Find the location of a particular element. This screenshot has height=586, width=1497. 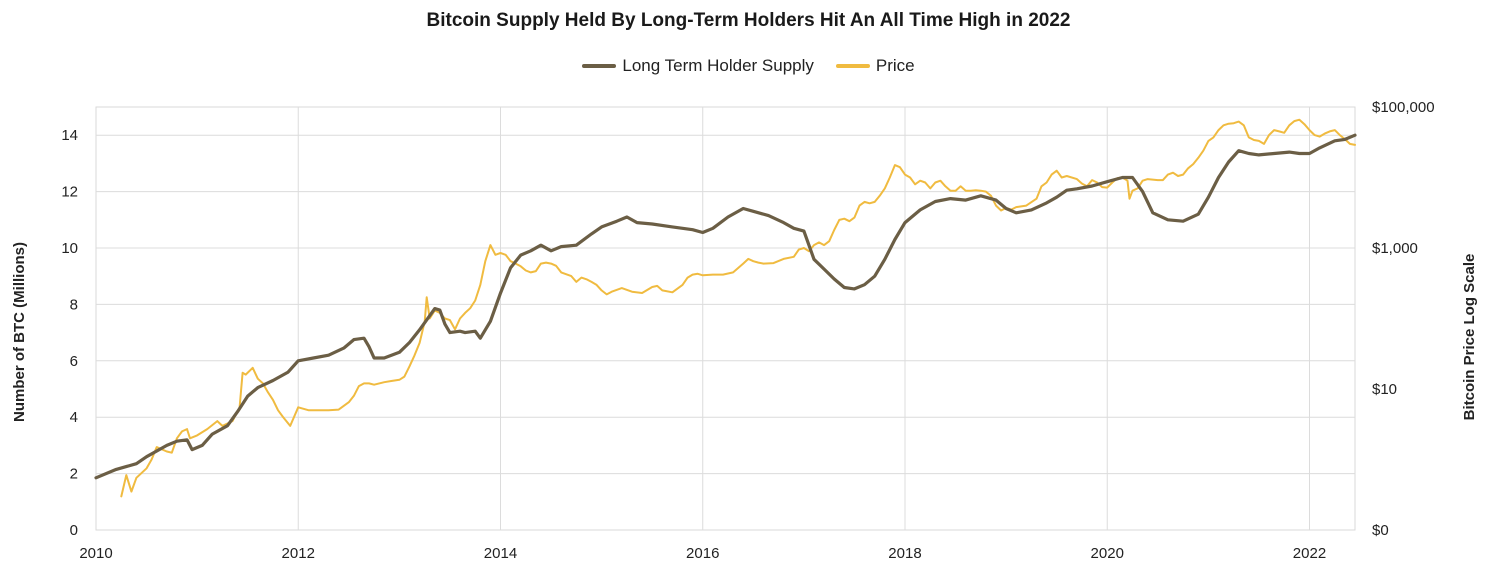

y-axis-label: Number of BTC (Millions) is located at coordinates (19, 332).